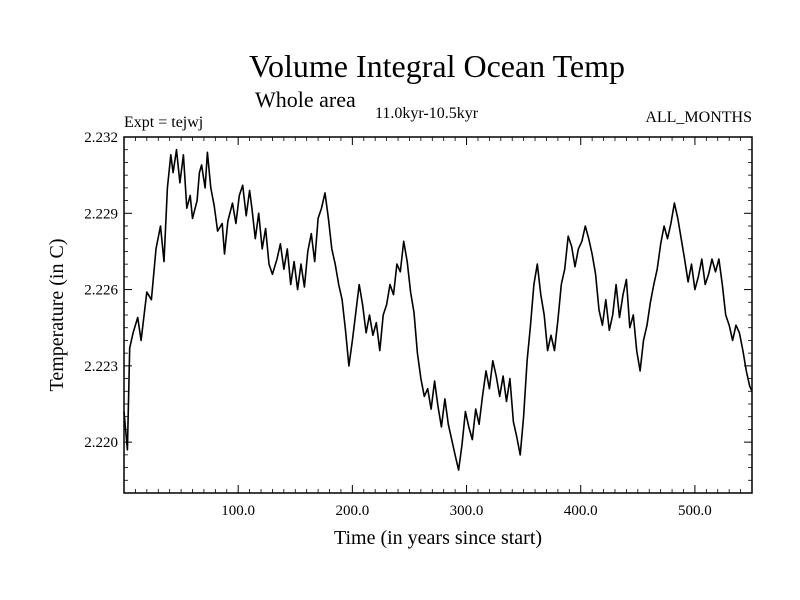 Image resolution: width=800 pixels, height=600 pixels. Describe the element at coordinates (101, 214) in the screenshot. I see `y-tick-label: 2.229` at that location.